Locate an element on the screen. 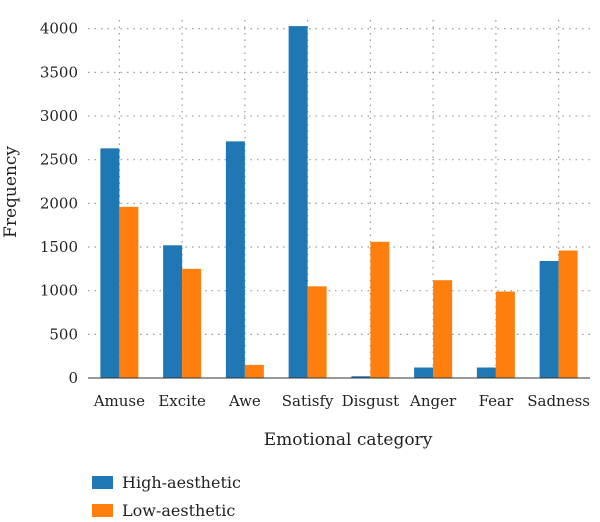 This screenshot has height=522, width=600. x-tick-label: Awe is located at coordinates (244, 401).